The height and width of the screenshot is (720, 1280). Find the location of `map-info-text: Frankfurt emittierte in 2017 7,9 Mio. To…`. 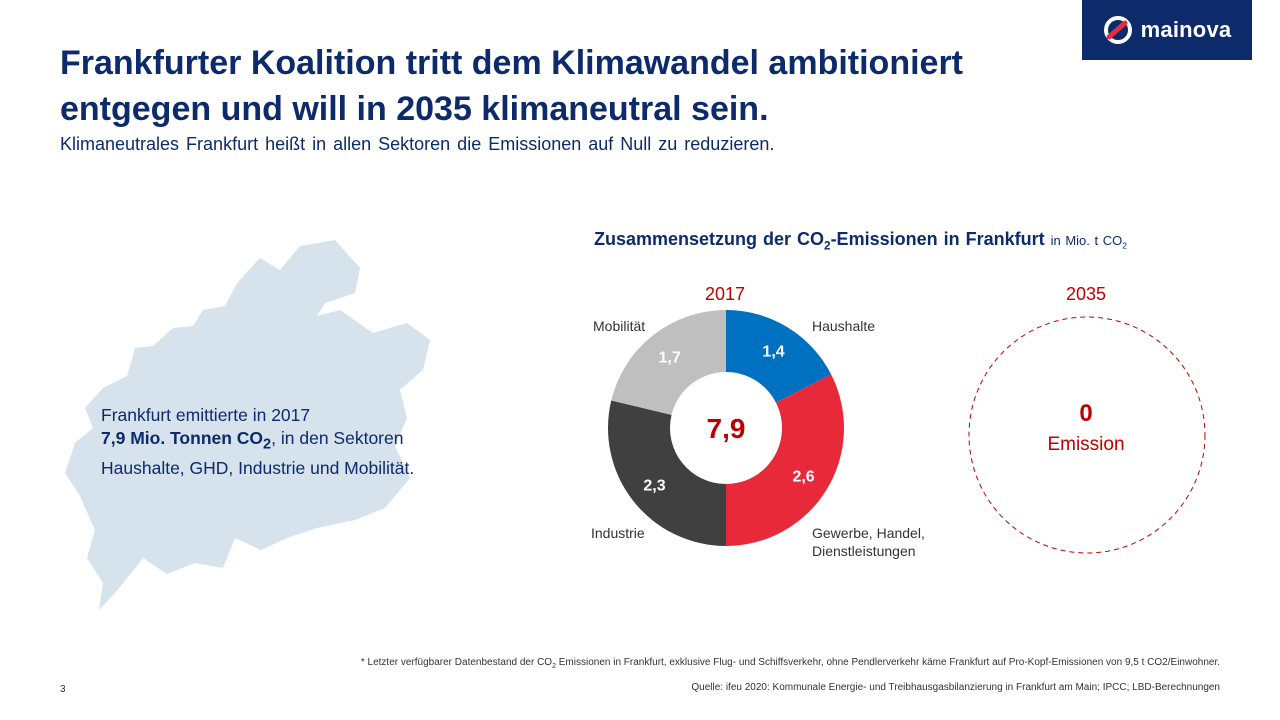

map-info-text: Frankfurt emittierte in 2017 7,9 Mio. To… is located at coordinates (291, 442).